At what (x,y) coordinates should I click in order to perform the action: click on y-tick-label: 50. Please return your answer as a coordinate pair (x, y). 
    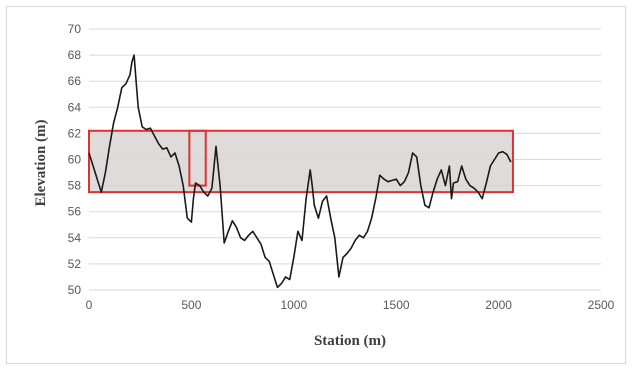
    Looking at the image, I should click on (75, 290).